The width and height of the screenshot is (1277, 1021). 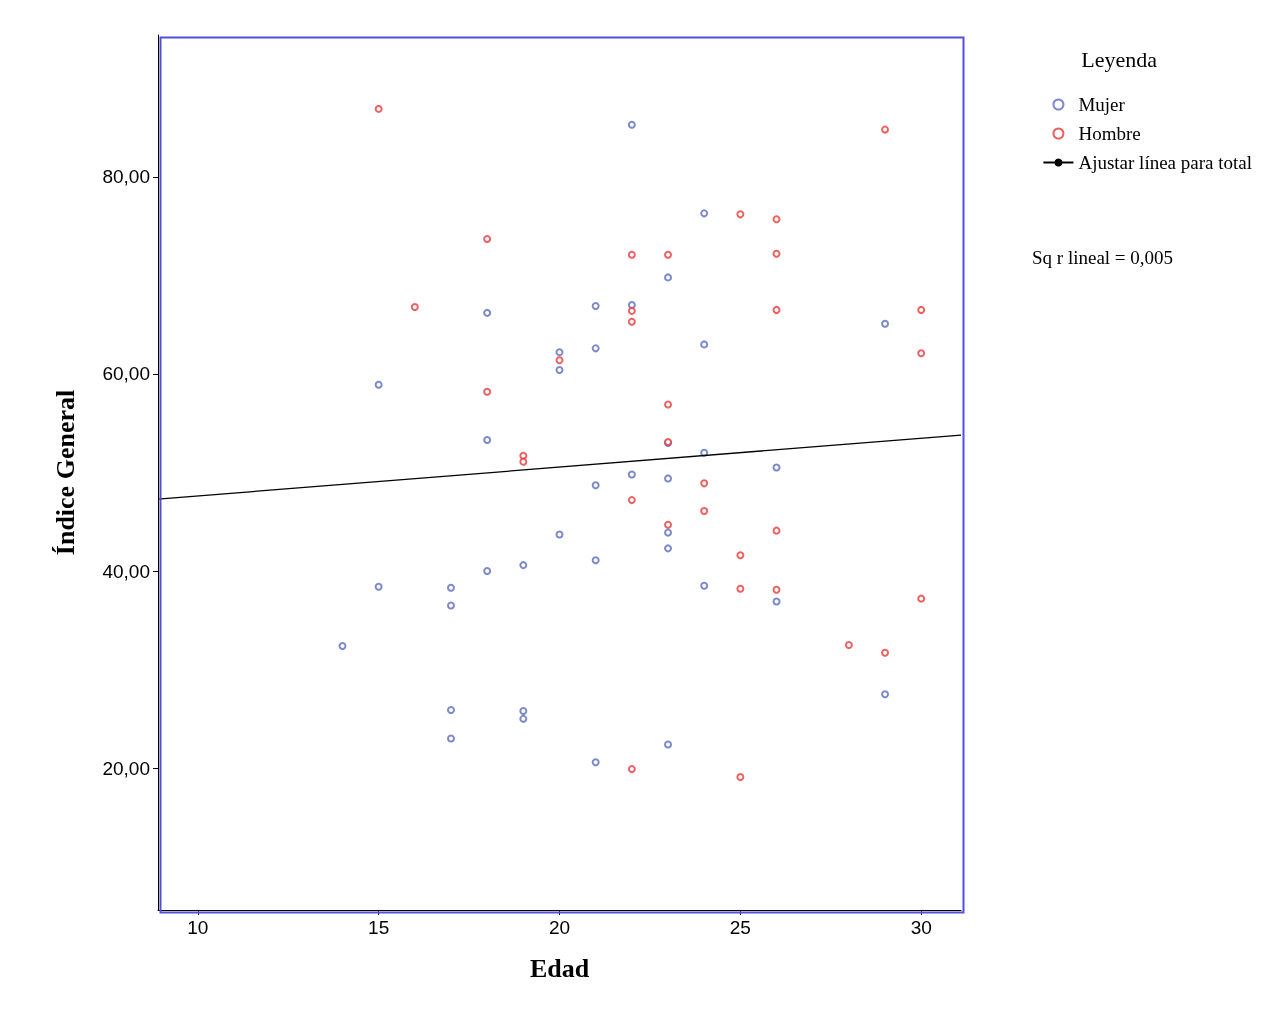 What do you see at coordinates (1102, 104) in the screenshot?
I see `legend-label: Mujer` at bounding box center [1102, 104].